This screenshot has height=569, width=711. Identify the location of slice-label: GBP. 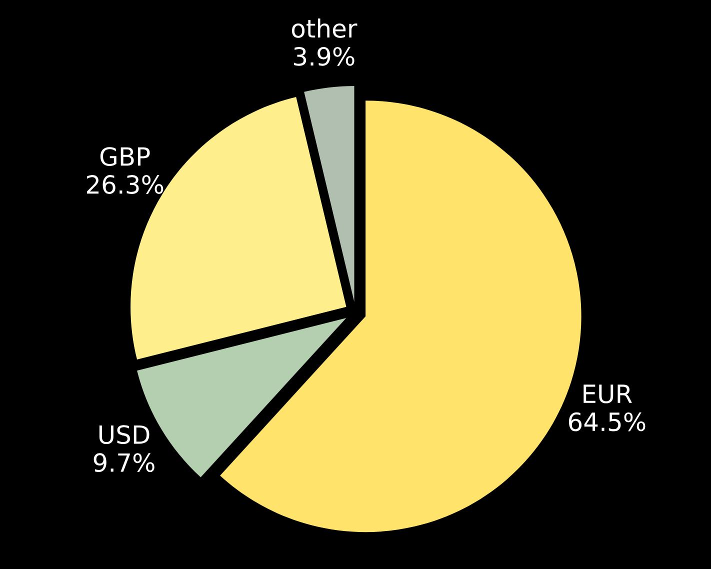
(125, 156).